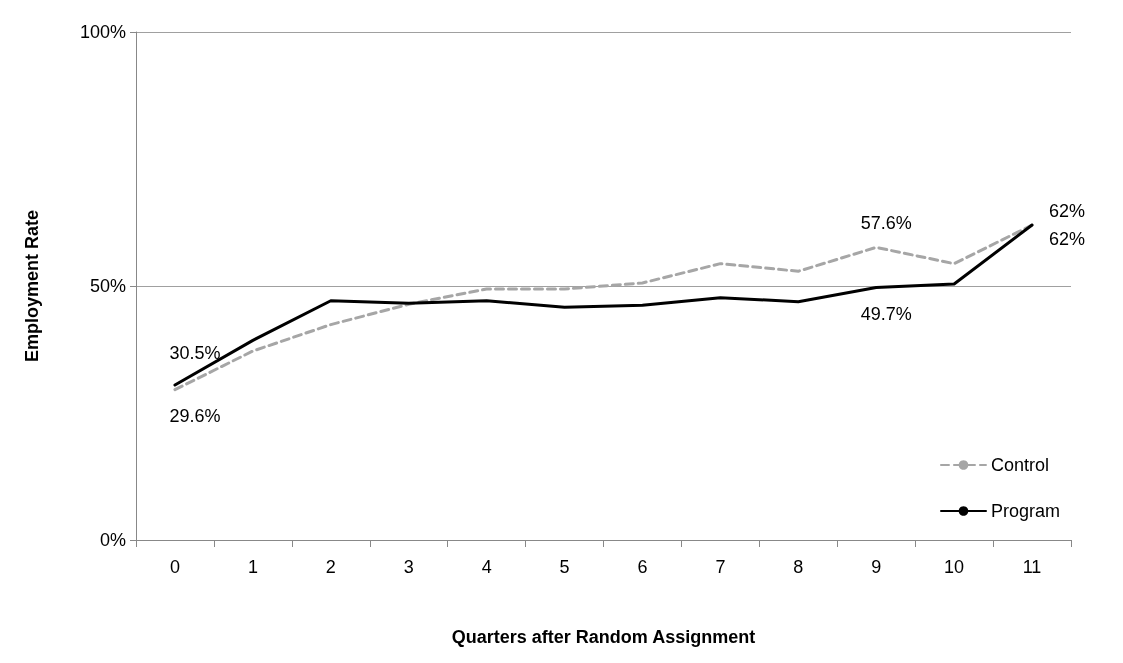 This screenshot has width=1123, height=663. What do you see at coordinates (798, 567) in the screenshot?
I see `x-tick-label: 8` at bounding box center [798, 567].